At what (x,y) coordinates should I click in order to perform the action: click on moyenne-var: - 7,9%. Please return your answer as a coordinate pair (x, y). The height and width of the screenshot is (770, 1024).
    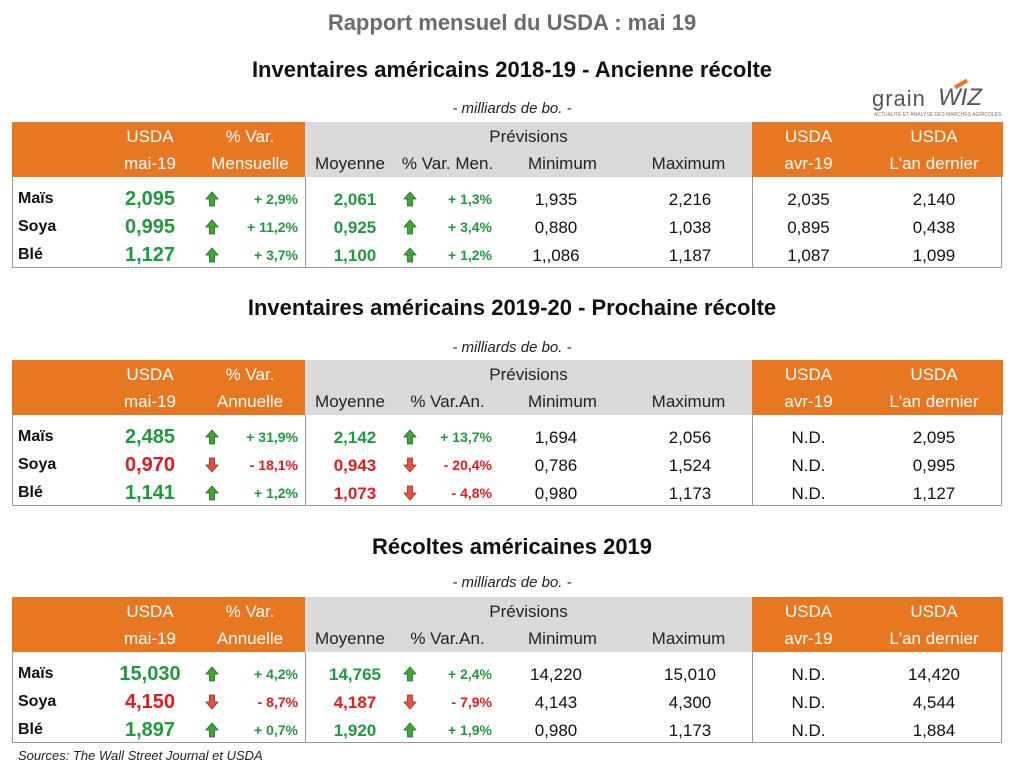
    Looking at the image, I should click on (471, 702).